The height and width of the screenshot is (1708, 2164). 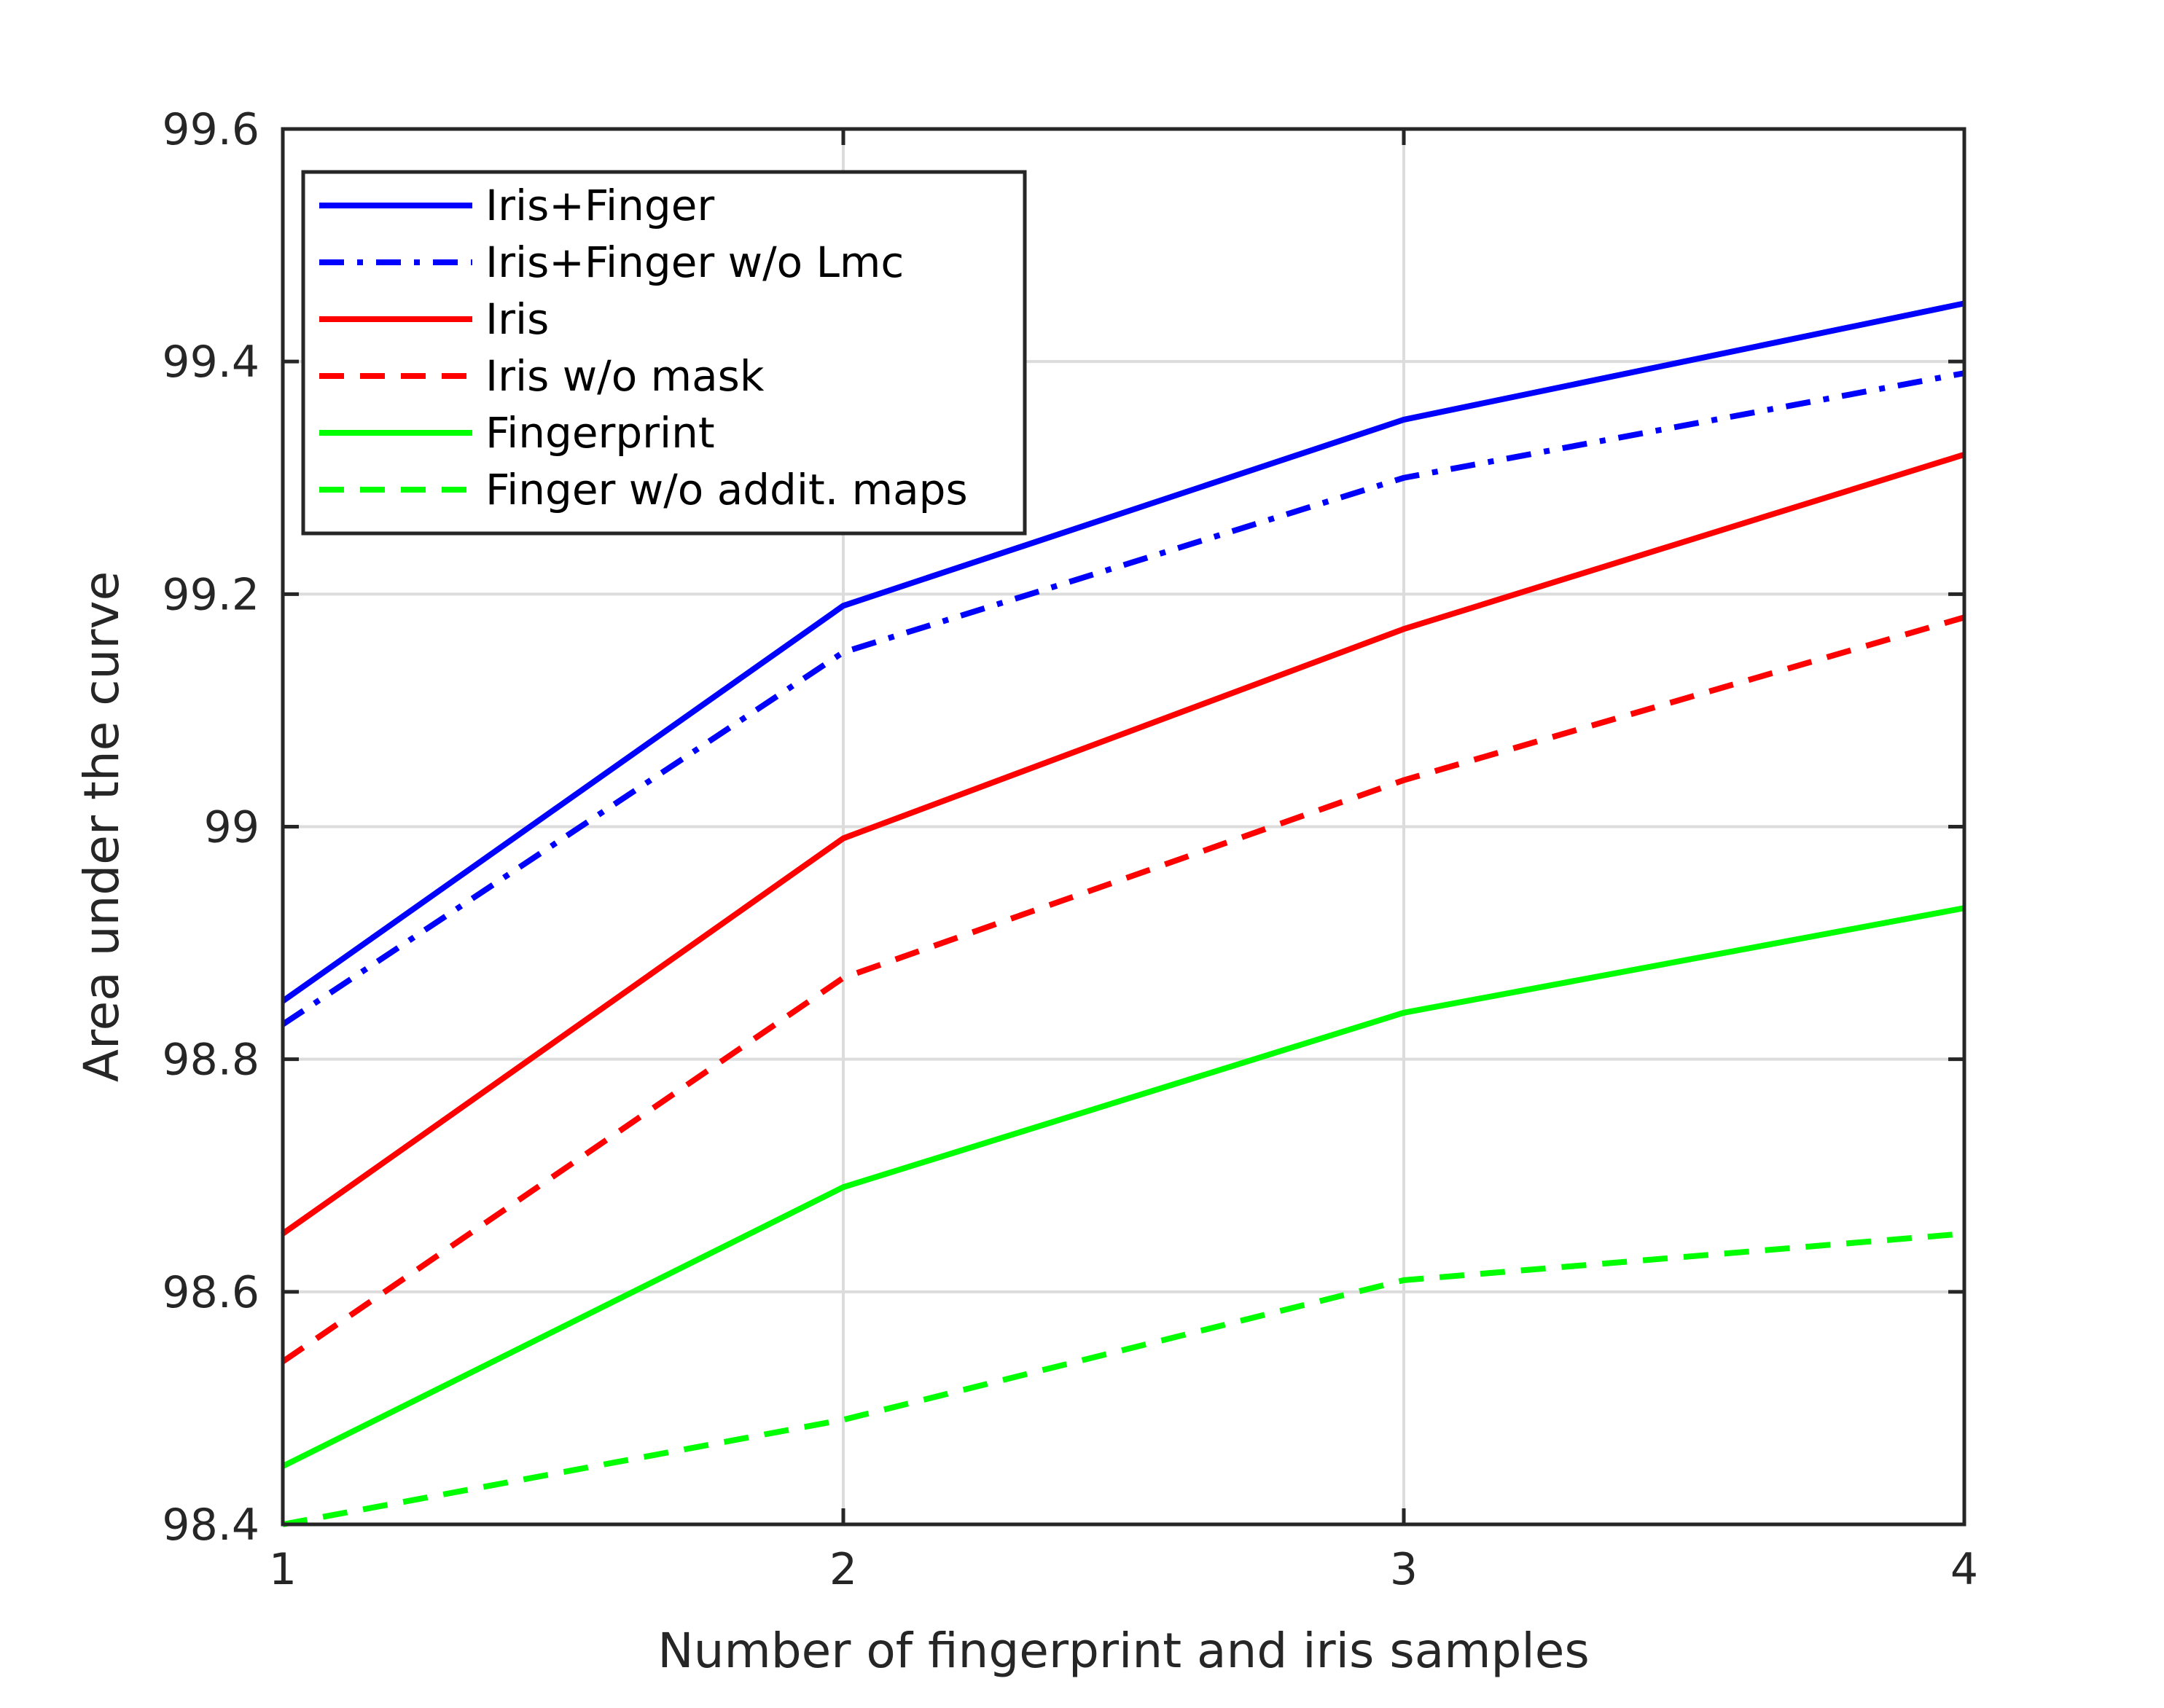 What do you see at coordinates (210, 1060) in the screenshot?
I see `y-tick-label: 98.8` at bounding box center [210, 1060].